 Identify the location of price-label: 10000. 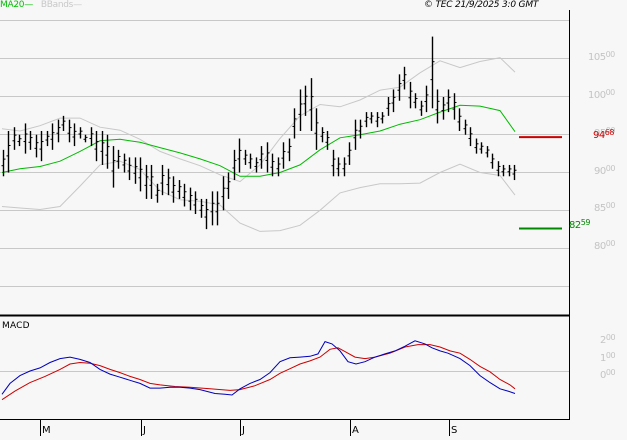
(601, 94).